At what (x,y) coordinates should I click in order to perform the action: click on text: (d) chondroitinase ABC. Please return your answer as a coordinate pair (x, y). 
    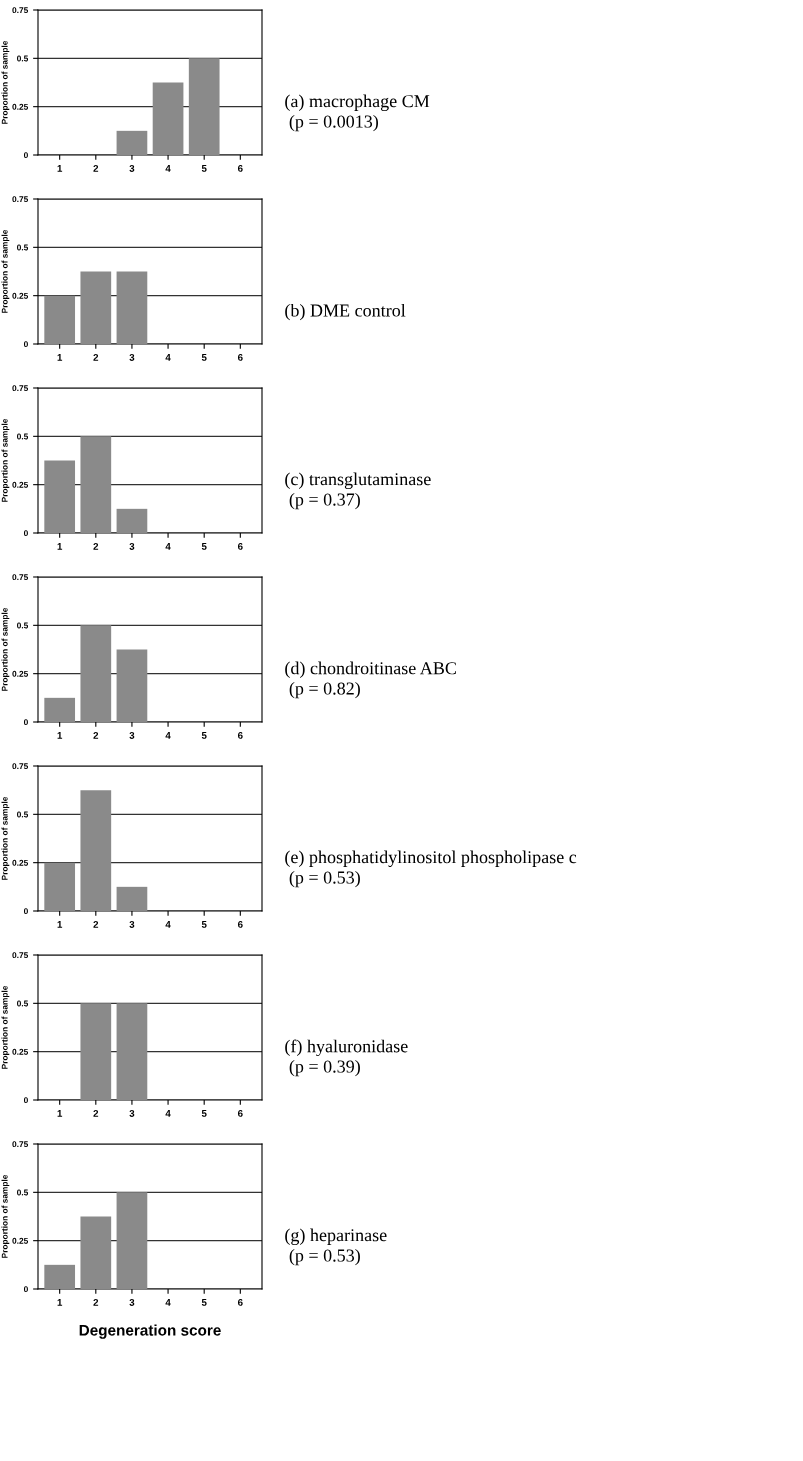
    Looking at the image, I should click on (370, 669).